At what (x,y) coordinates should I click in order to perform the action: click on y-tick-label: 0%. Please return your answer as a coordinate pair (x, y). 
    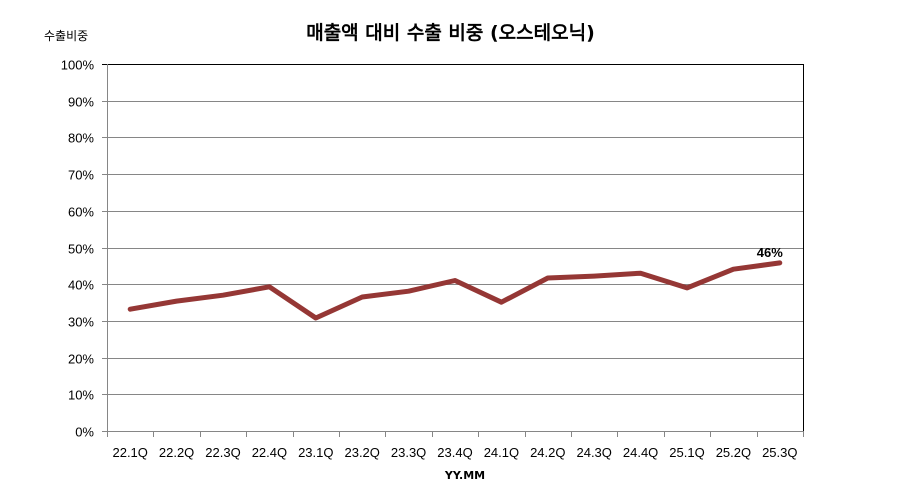
    Looking at the image, I should click on (84, 432).